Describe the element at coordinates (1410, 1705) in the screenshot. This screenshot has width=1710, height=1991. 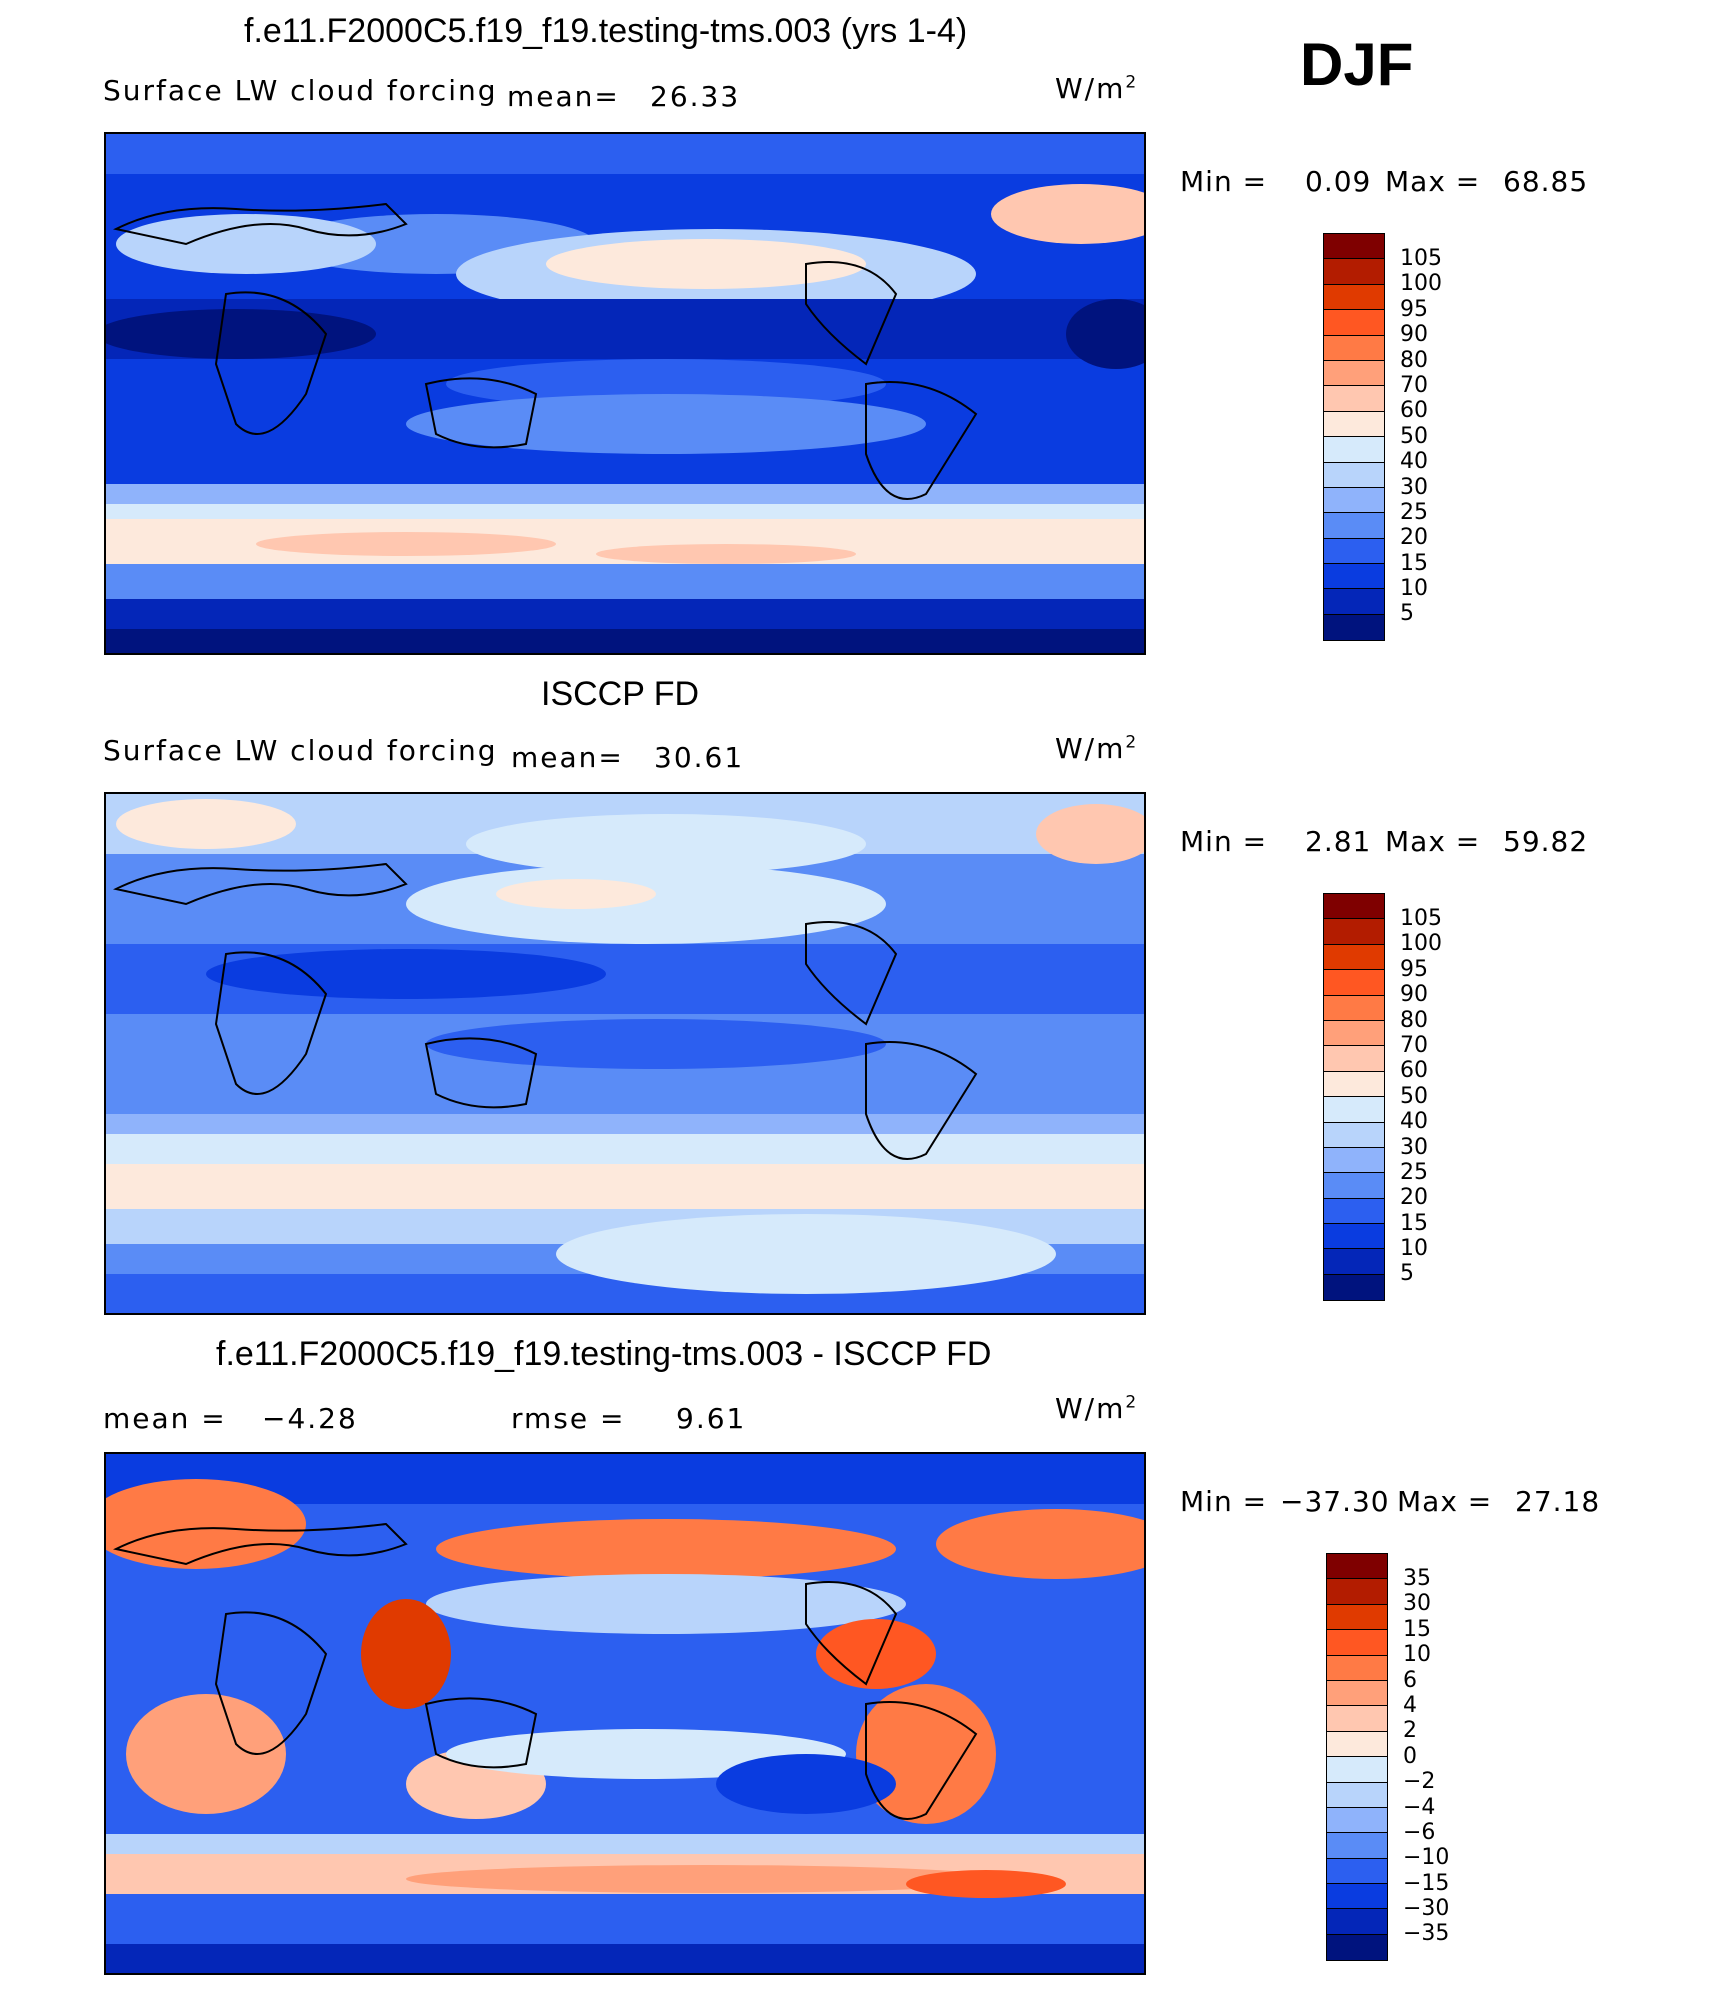
I see `panel3-colorbar-tick-label: 4` at that location.